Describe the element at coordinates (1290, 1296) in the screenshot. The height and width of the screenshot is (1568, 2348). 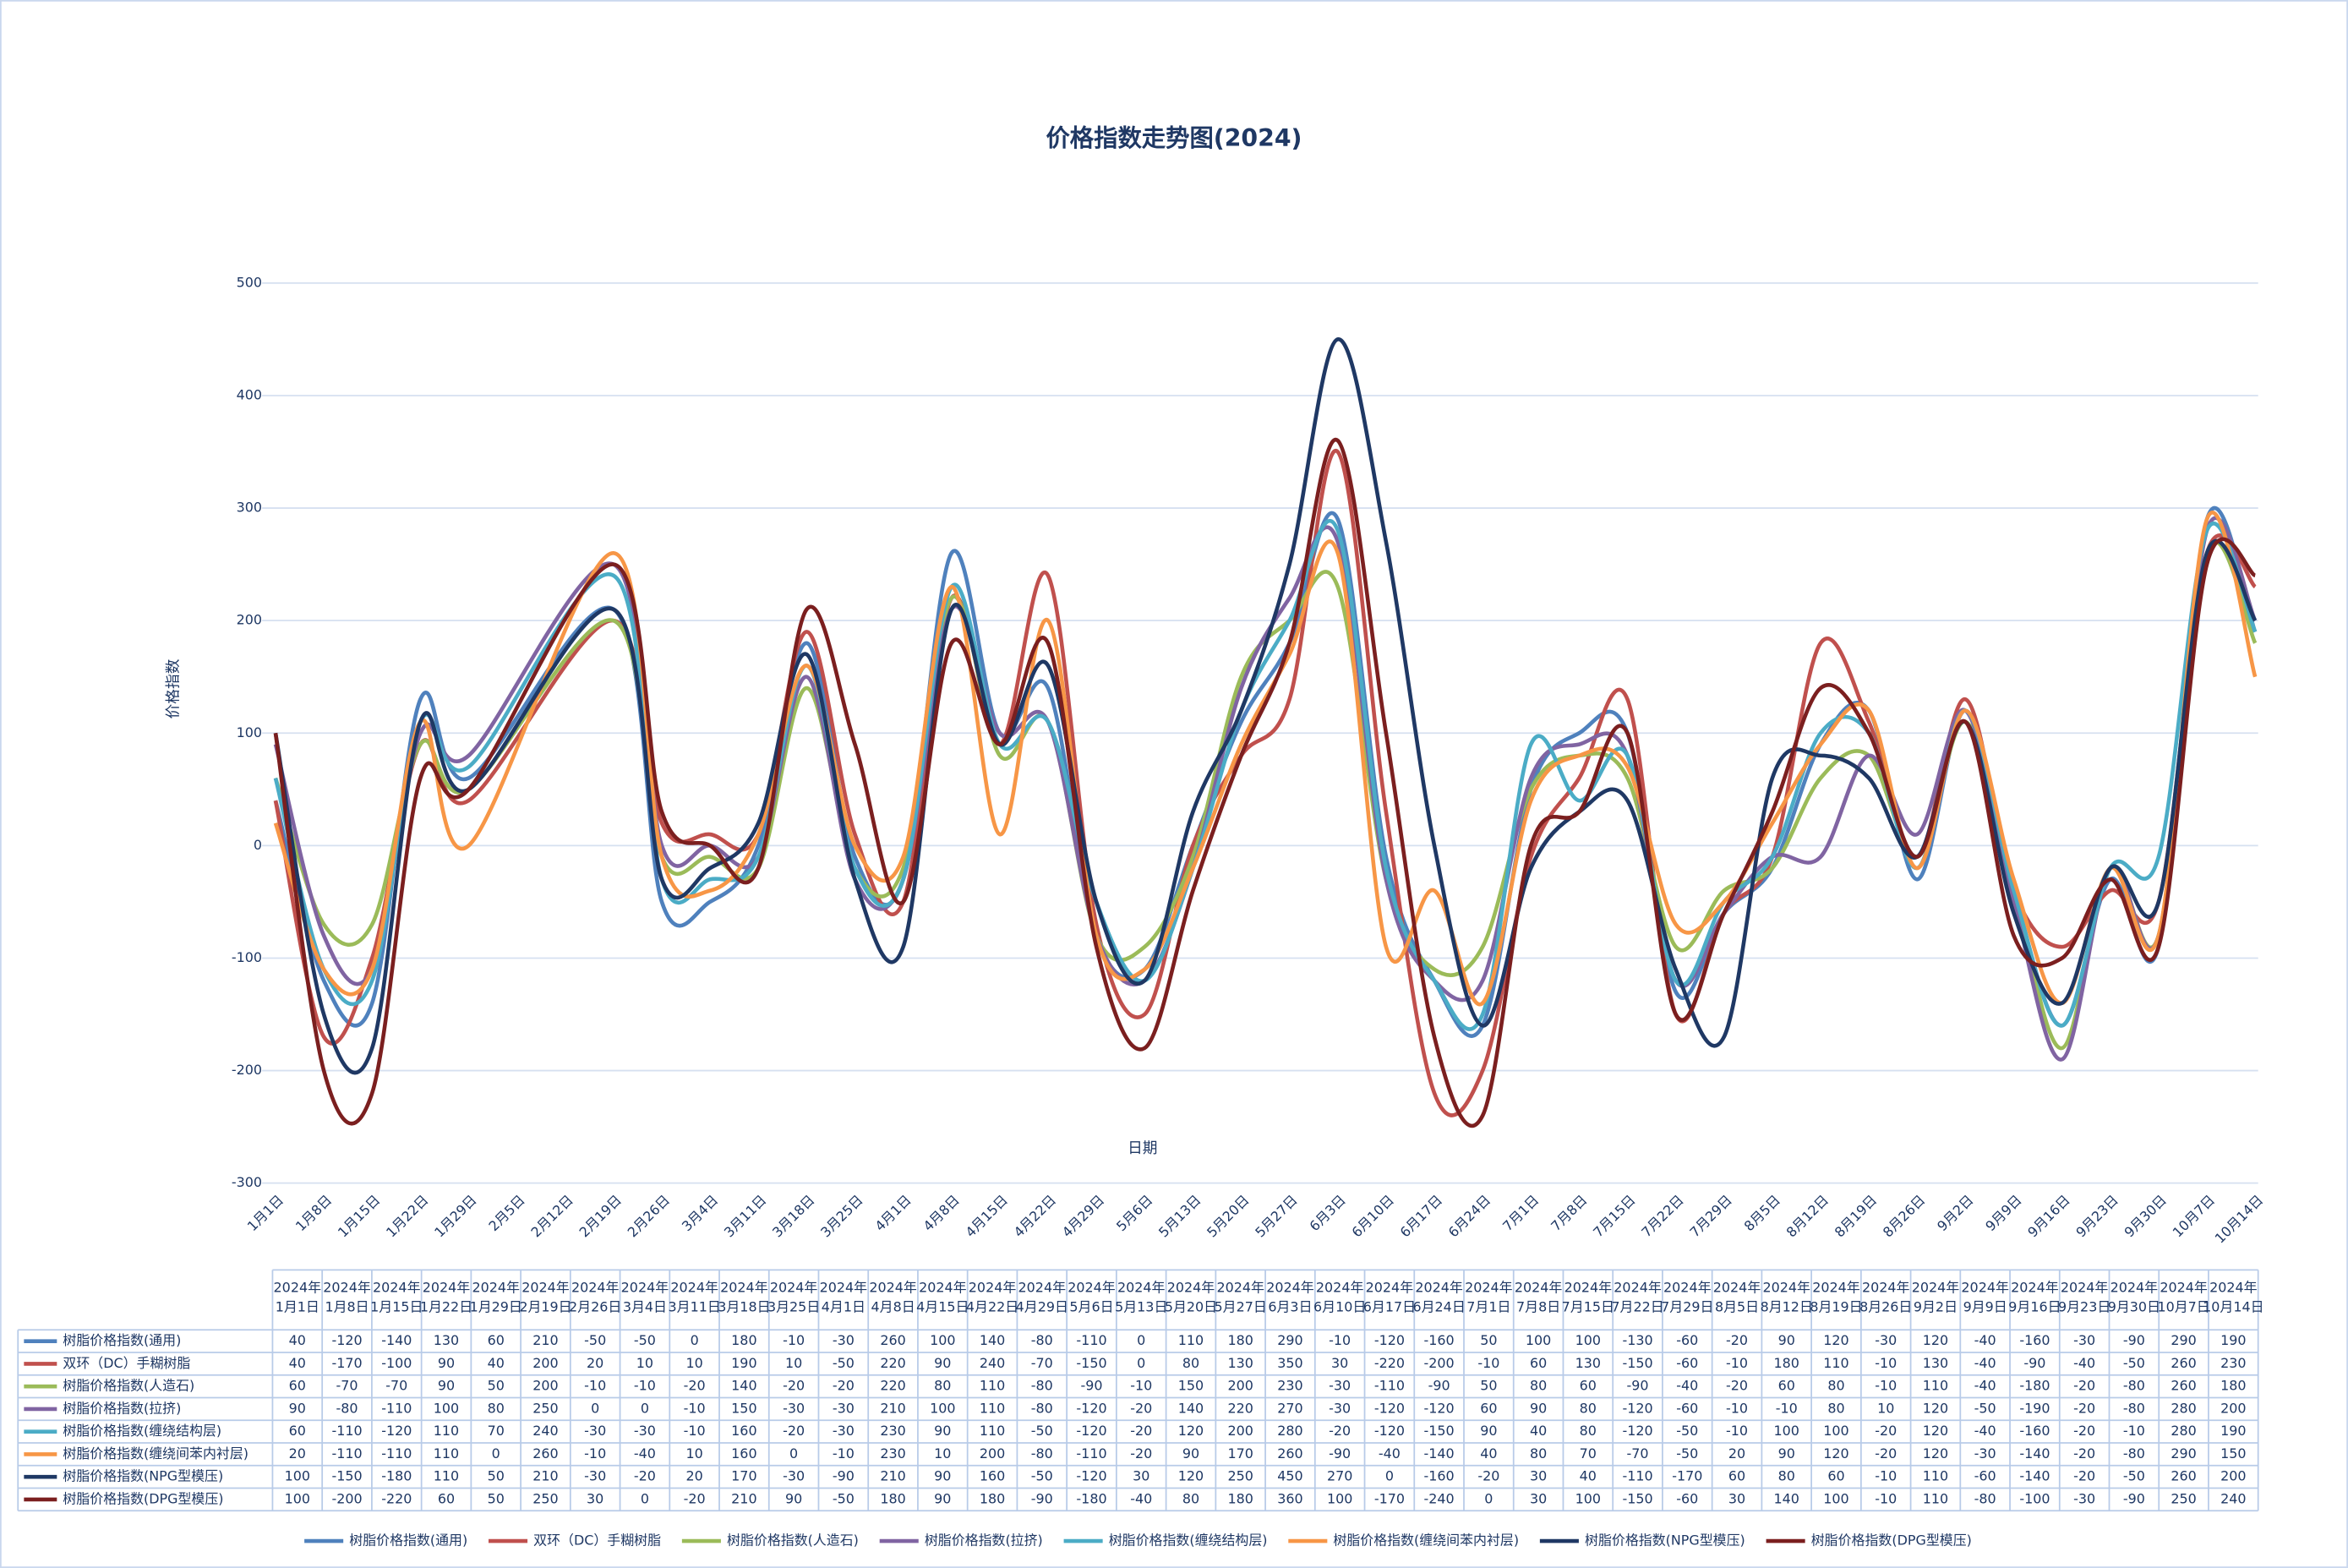
I see `table-header: 2024年 6月3日` at that location.